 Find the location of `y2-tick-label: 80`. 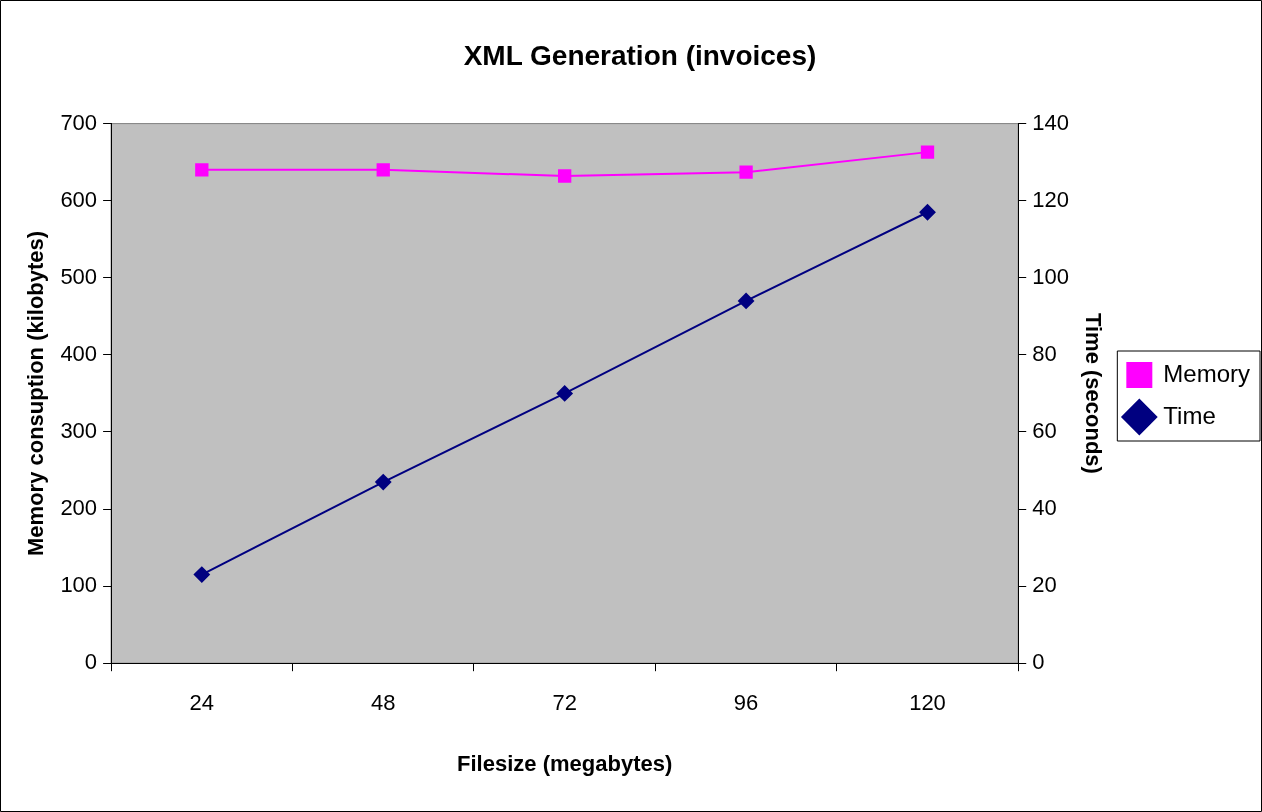

y2-tick-label: 80 is located at coordinates (1044, 353).